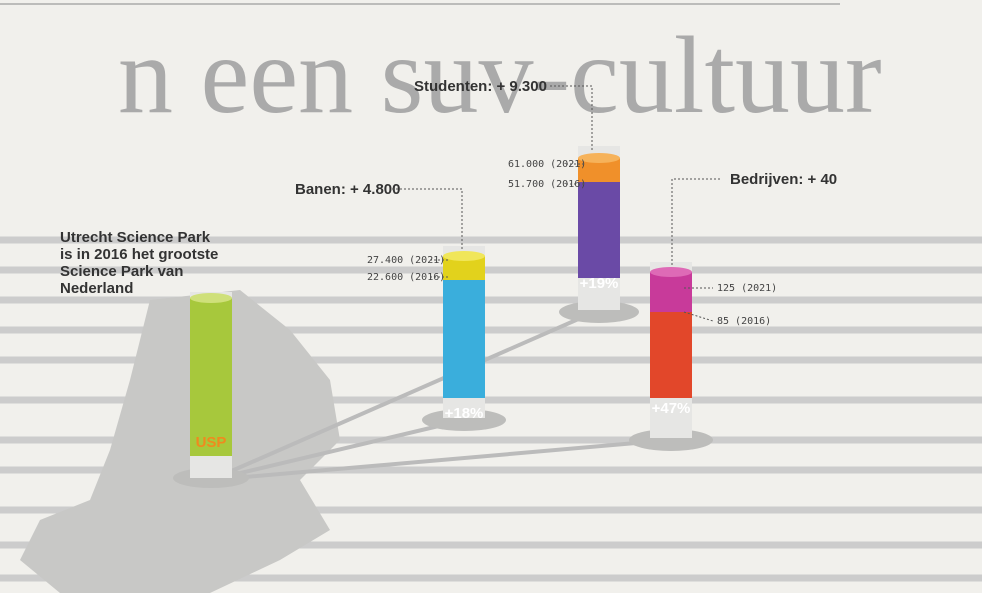  I want to click on studenten-growth: +19%, so click(599, 283).